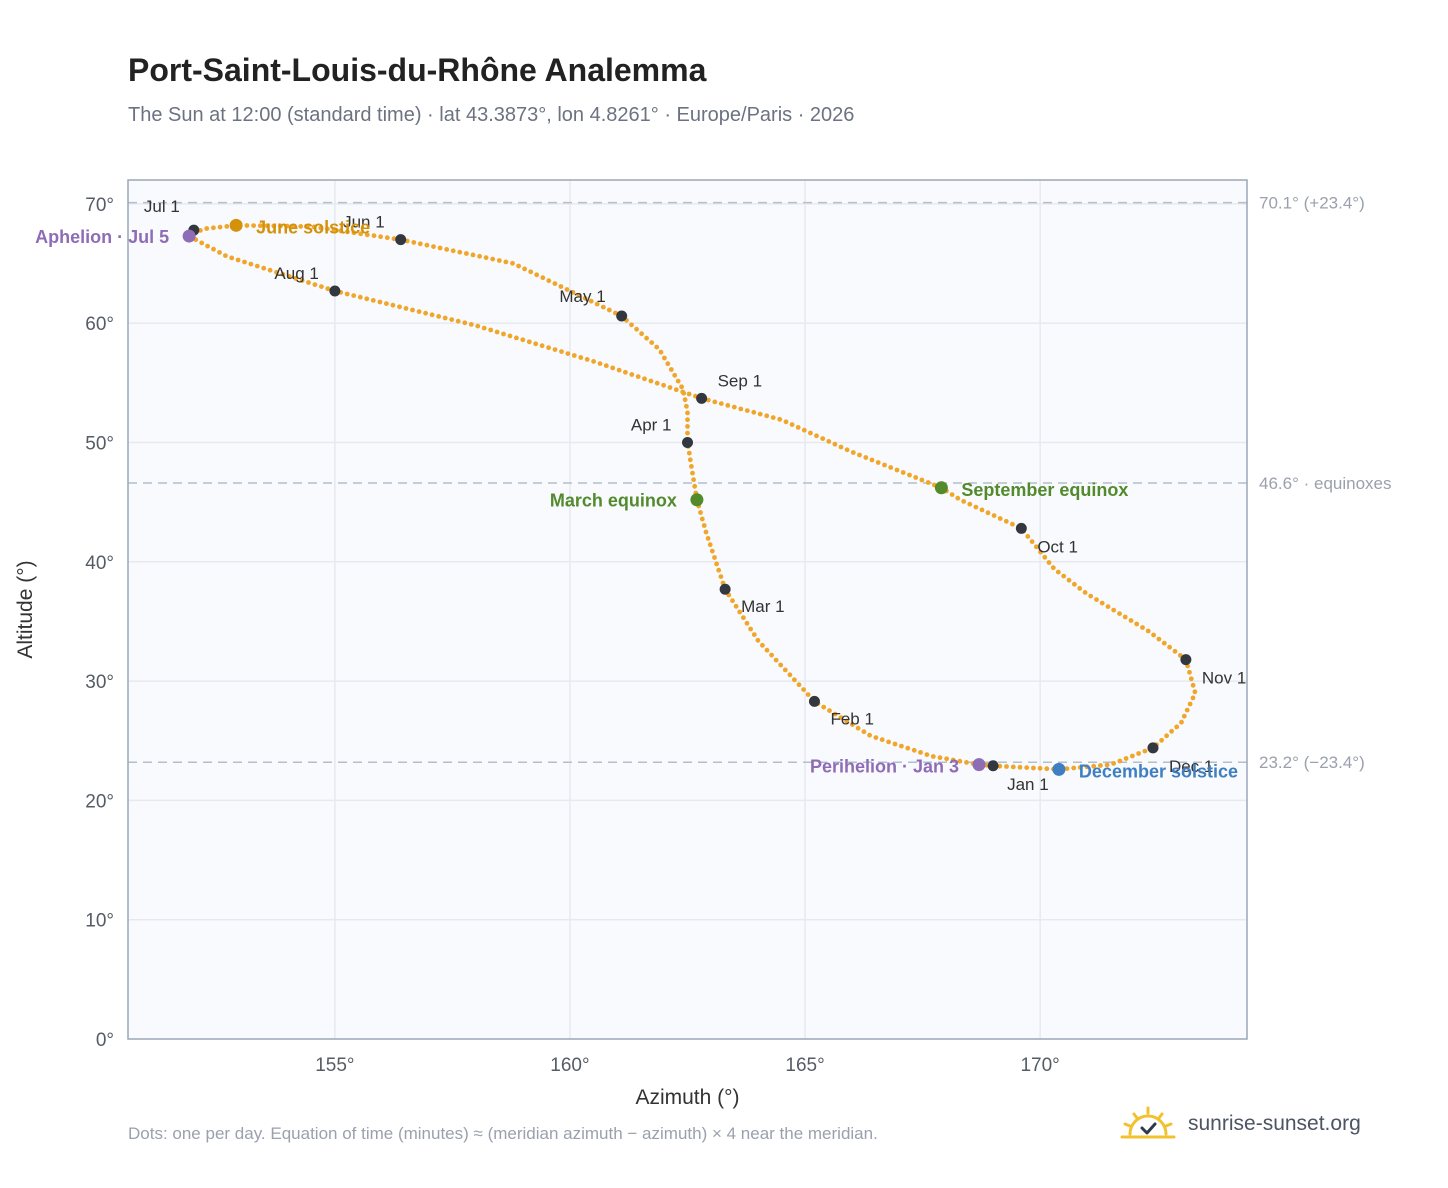  What do you see at coordinates (1148, 1122) in the screenshot?
I see `sun-logo-icon` at bounding box center [1148, 1122].